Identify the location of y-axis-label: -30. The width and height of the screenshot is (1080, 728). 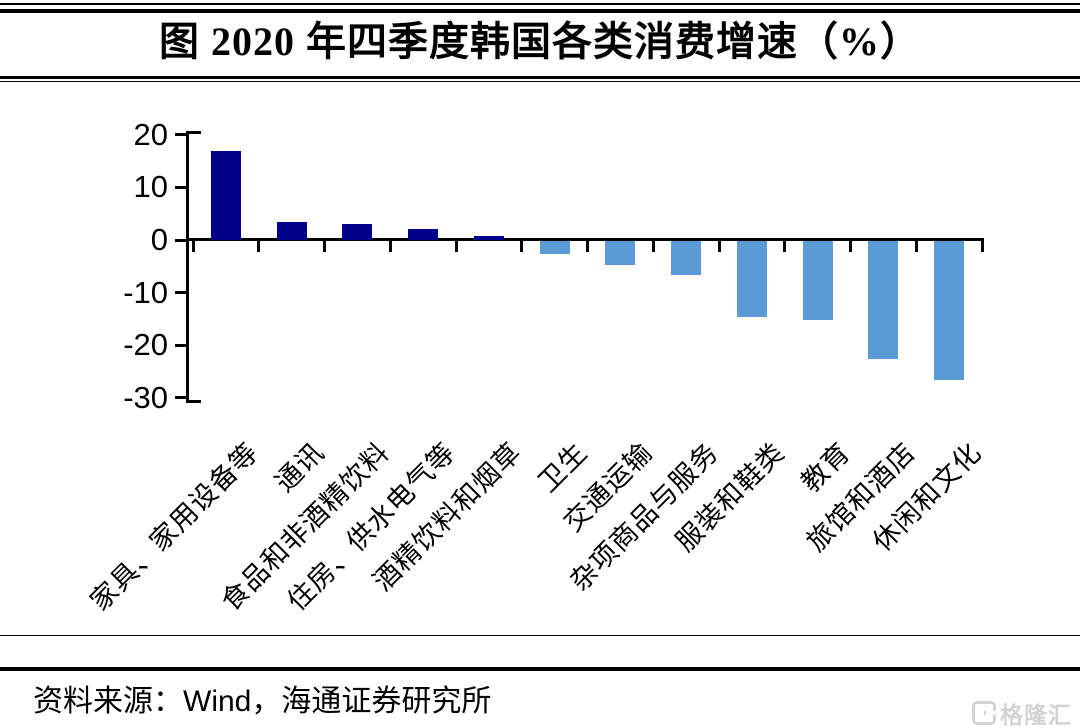
(145, 397).